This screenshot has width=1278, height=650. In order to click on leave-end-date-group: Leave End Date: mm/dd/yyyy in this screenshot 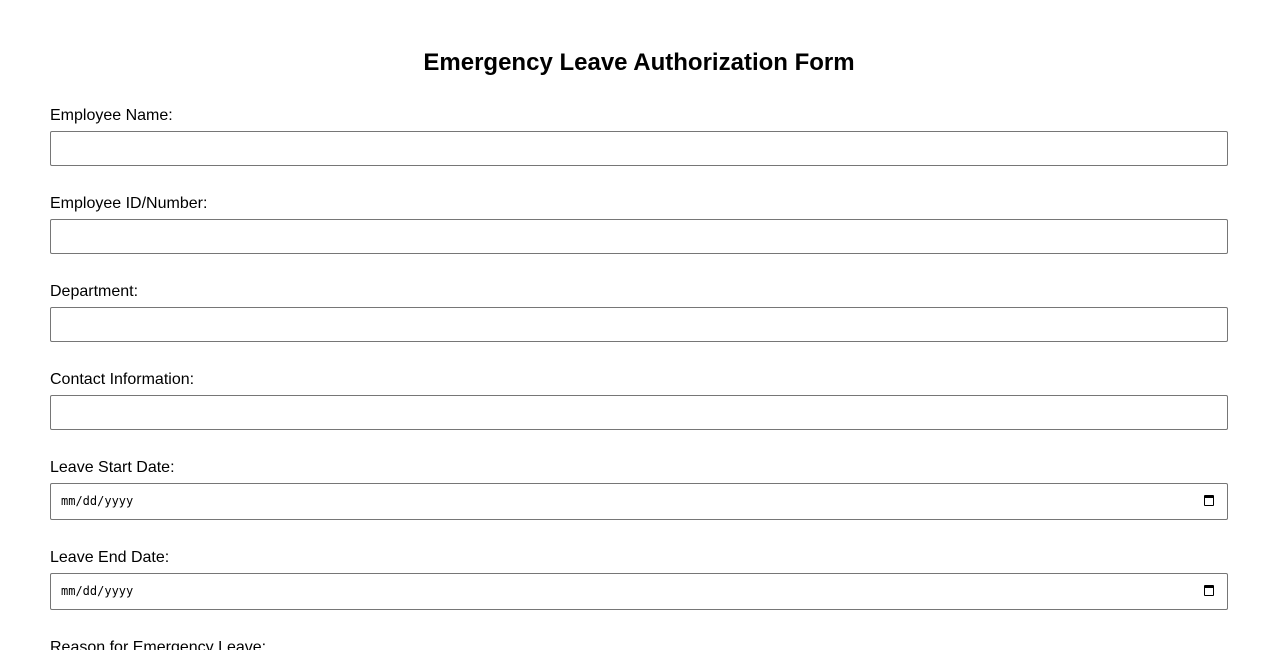, I will do `click(639, 579)`.